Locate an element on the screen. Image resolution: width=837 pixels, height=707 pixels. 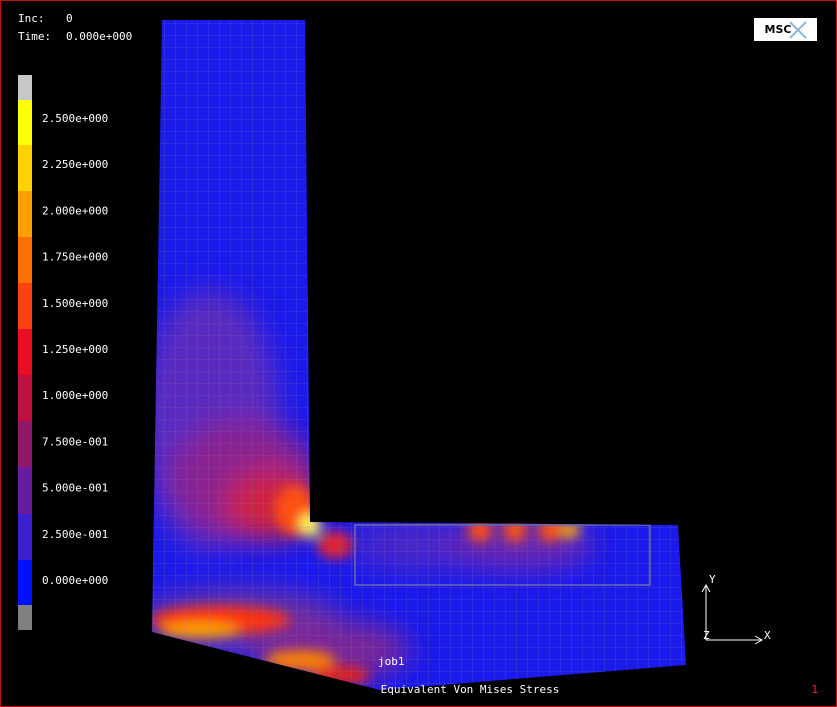
legend-label: 0.000e+000 is located at coordinates (75, 580).